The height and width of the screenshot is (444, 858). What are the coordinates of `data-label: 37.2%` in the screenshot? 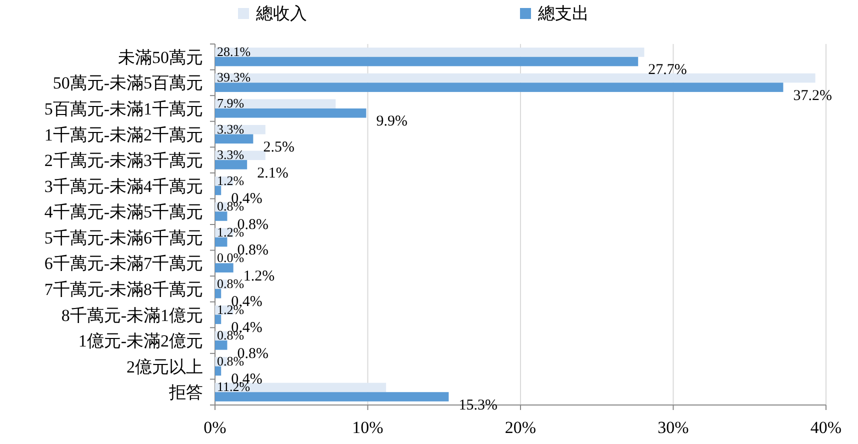 It's located at (812, 96).